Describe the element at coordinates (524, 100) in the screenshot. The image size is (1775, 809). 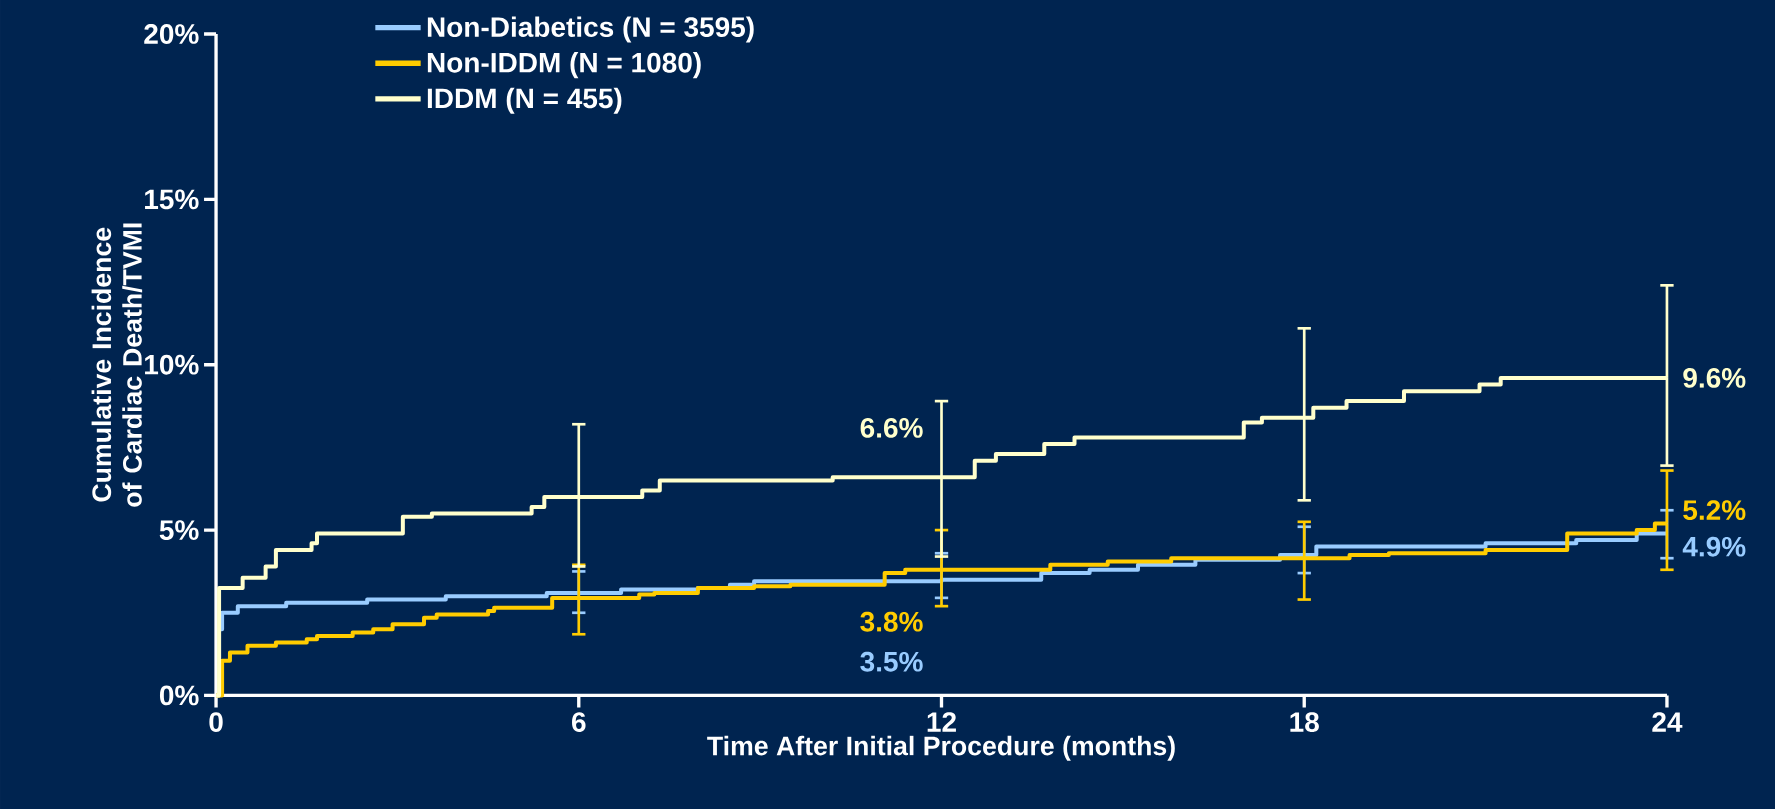
I see `legend-label: IDDM (N = 455)` at that location.